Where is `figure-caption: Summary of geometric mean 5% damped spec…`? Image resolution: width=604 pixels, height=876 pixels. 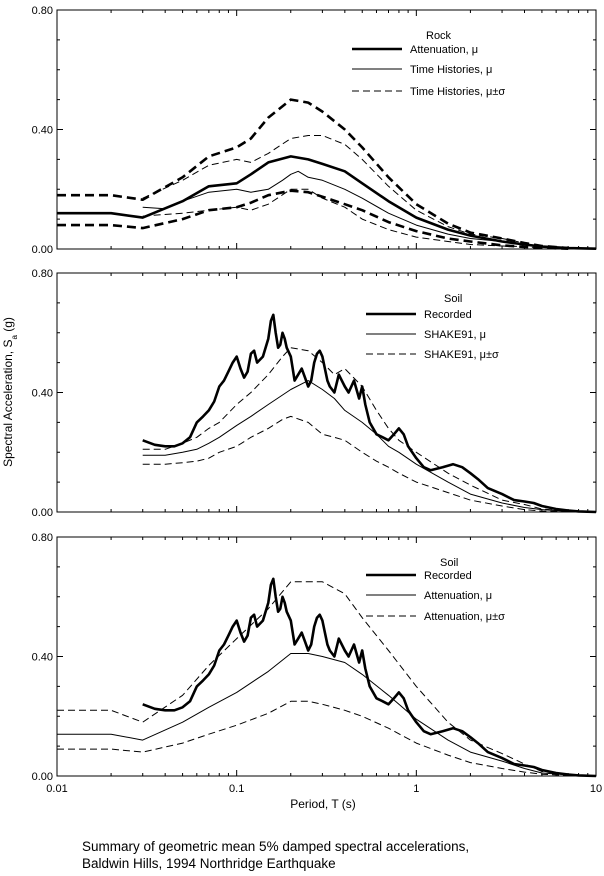 figure-caption: Summary of geometric mean 5% damped spec… is located at coordinates (275, 855).